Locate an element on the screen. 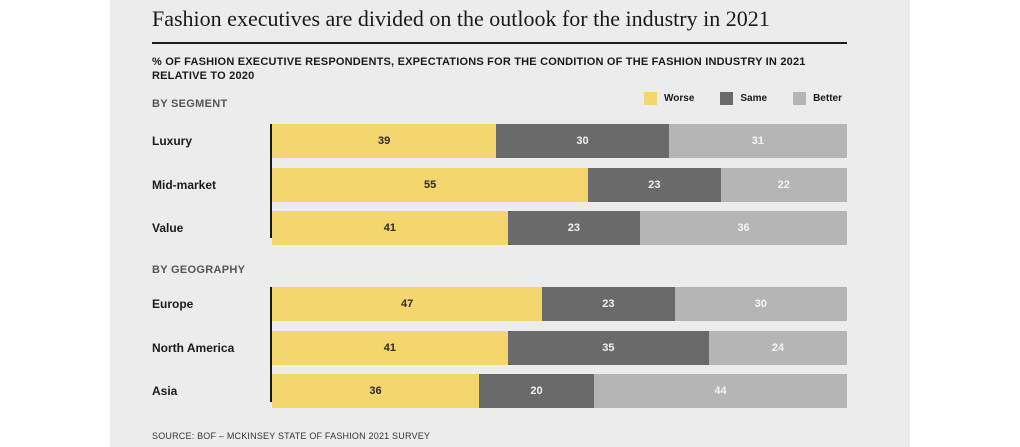 Image resolution: width=1020 pixels, height=447 pixels. data-label-mid-market-same: 23 is located at coordinates (654, 185).